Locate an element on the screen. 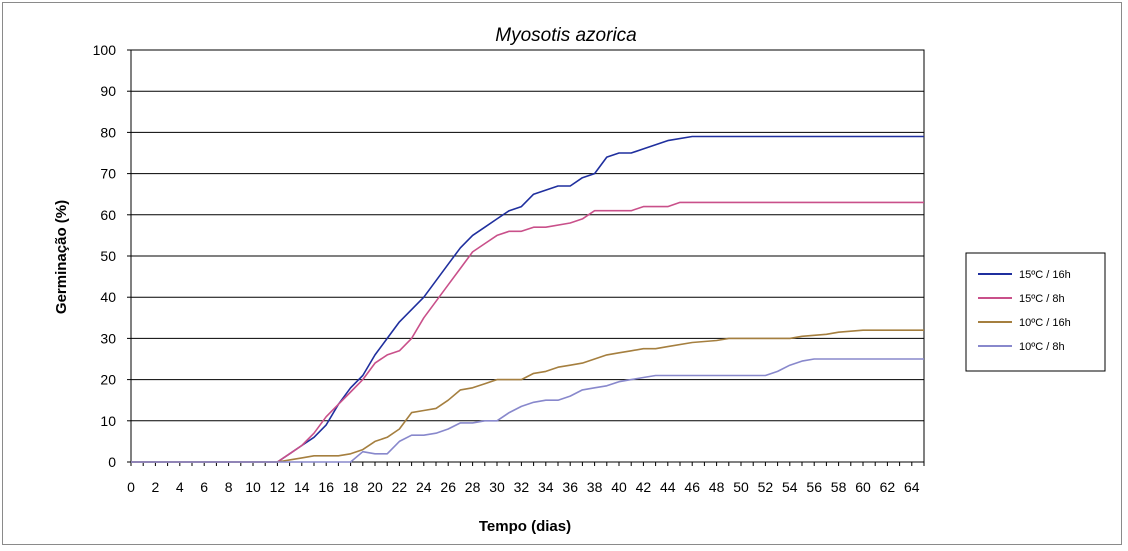 The height and width of the screenshot is (551, 1128). x-tick-label: 38 is located at coordinates (595, 487).